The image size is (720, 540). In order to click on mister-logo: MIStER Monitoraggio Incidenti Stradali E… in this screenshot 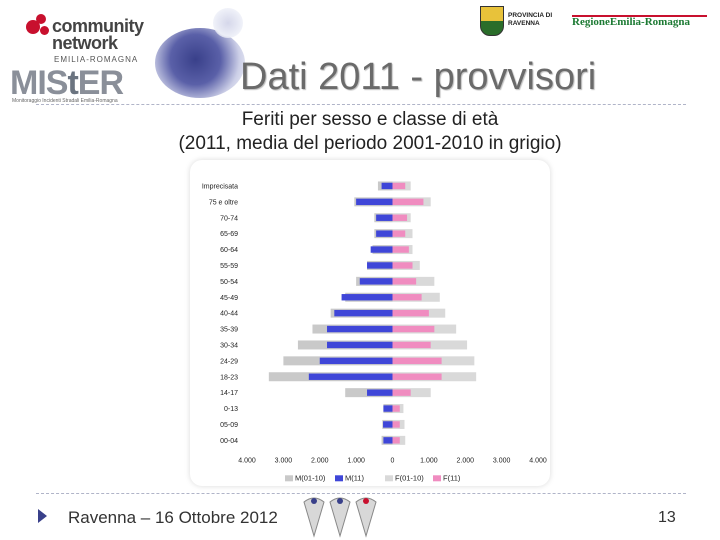, I will do `click(67, 84)`.